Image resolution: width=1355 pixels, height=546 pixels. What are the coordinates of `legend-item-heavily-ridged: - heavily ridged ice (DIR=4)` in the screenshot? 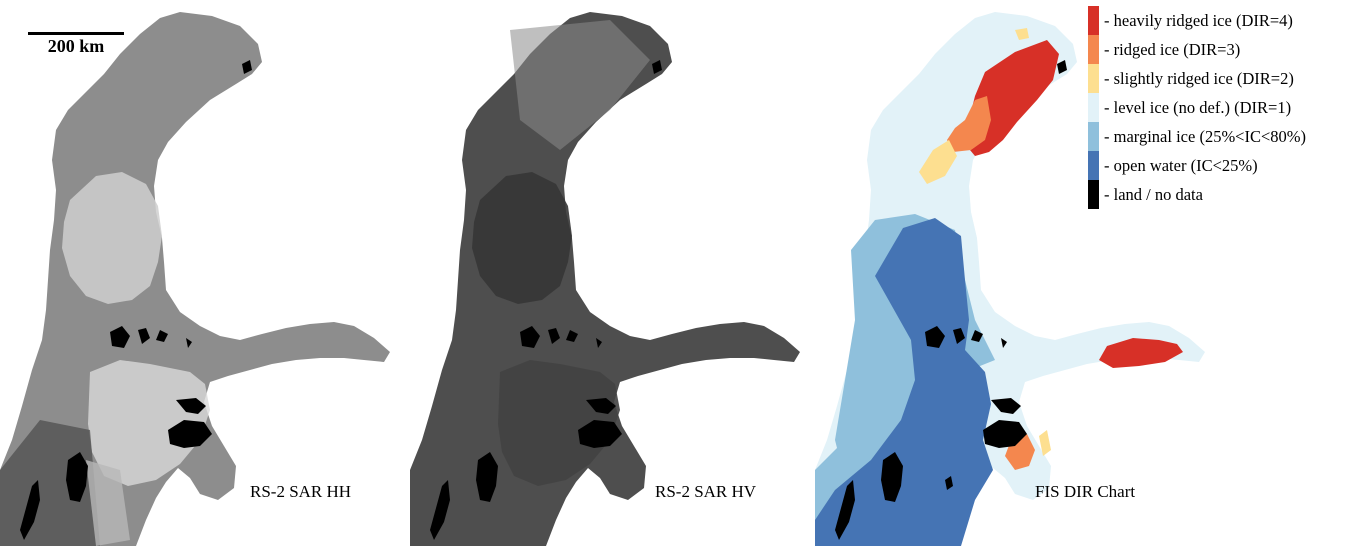 It's located at (1197, 20).